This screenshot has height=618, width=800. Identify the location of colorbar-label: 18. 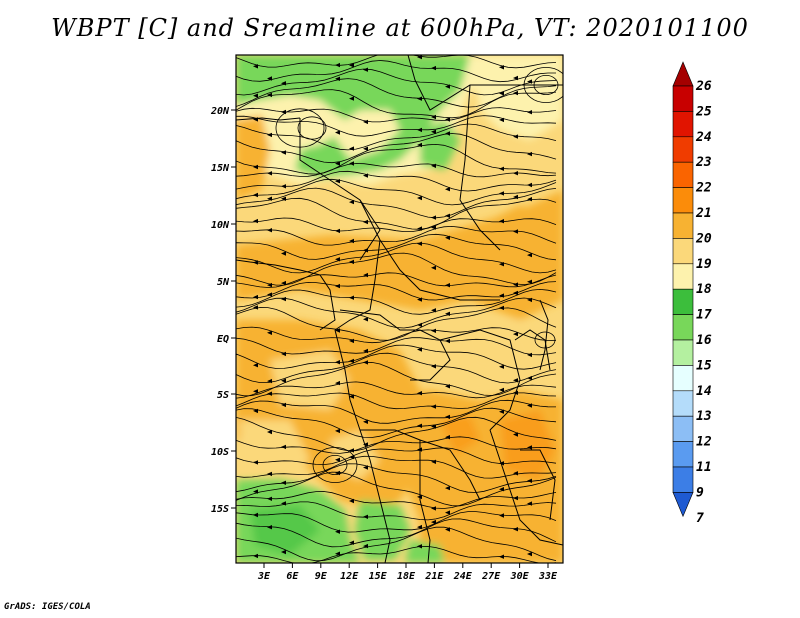
(704, 289).